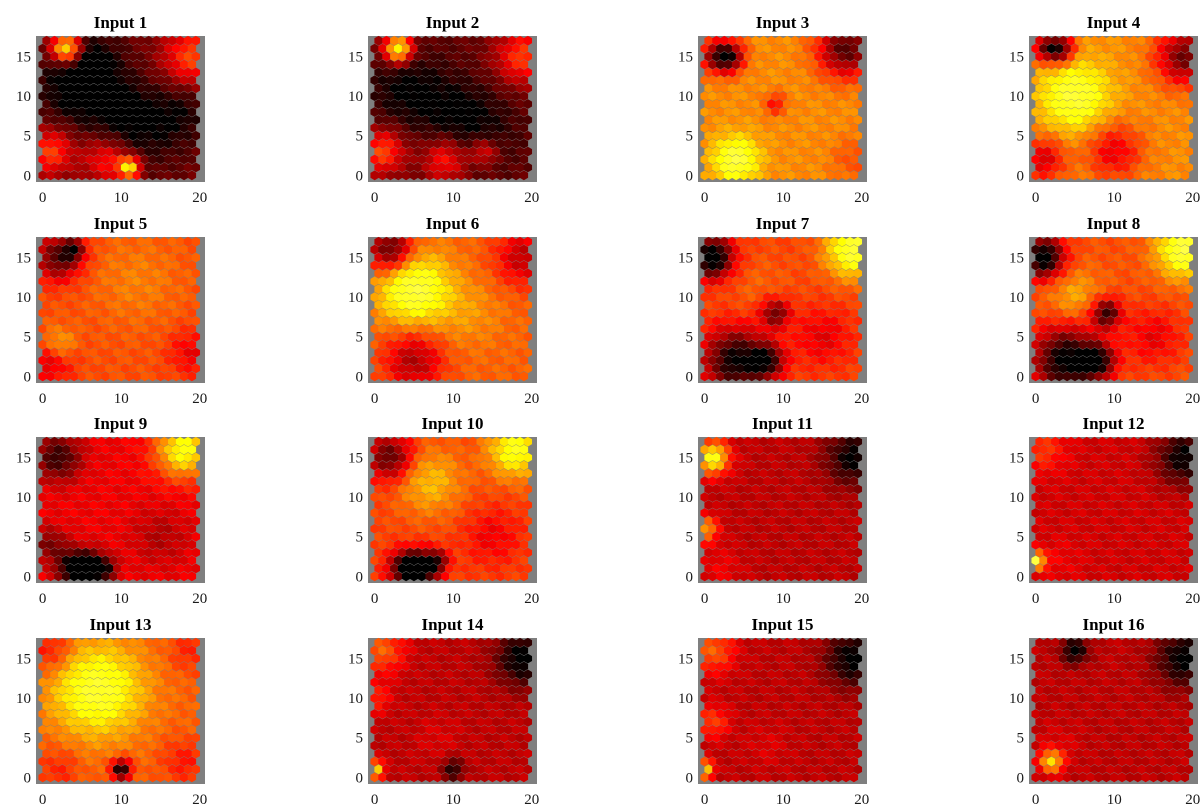 The width and height of the screenshot is (1202, 806). Describe the element at coordinates (1016, 298) in the screenshot. I see `y-tick-label: 10` at that location.